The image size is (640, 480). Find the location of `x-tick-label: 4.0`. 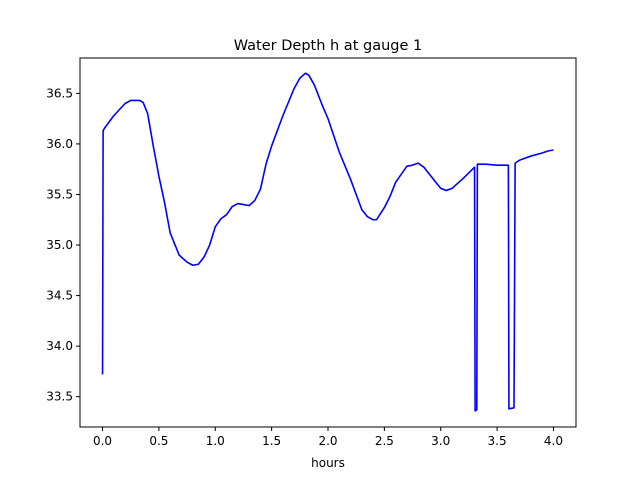

x-tick-label: 4.0 is located at coordinates (553, 441).